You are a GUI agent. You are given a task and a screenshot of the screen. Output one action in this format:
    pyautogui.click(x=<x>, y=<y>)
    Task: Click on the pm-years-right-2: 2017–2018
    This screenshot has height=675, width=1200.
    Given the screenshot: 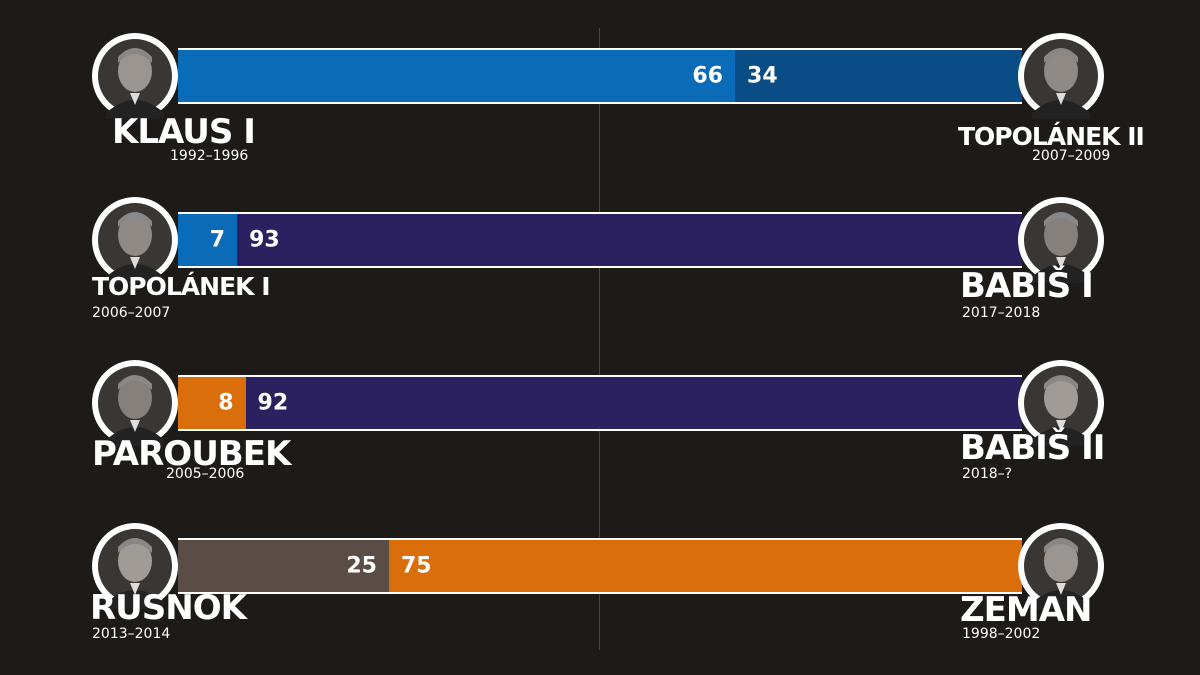 What is the action you would take?
    pyautogui.click(x=1001, y=313)
    